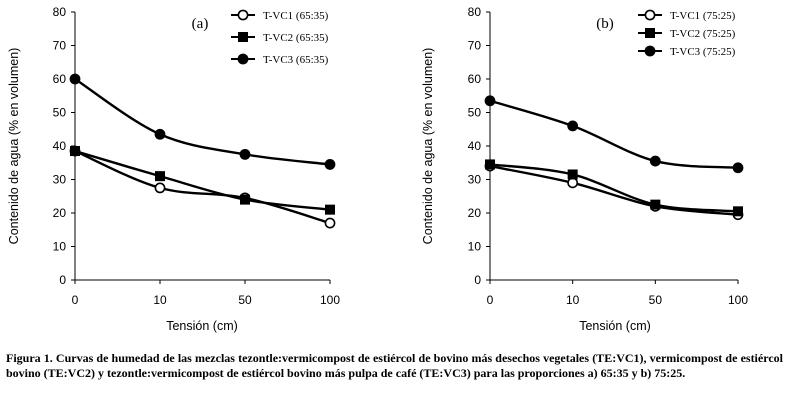  Describe the element at coordinates (296, 38) in the screenshot. I see `legend-label: T-VC2 (65:35)` at that location.